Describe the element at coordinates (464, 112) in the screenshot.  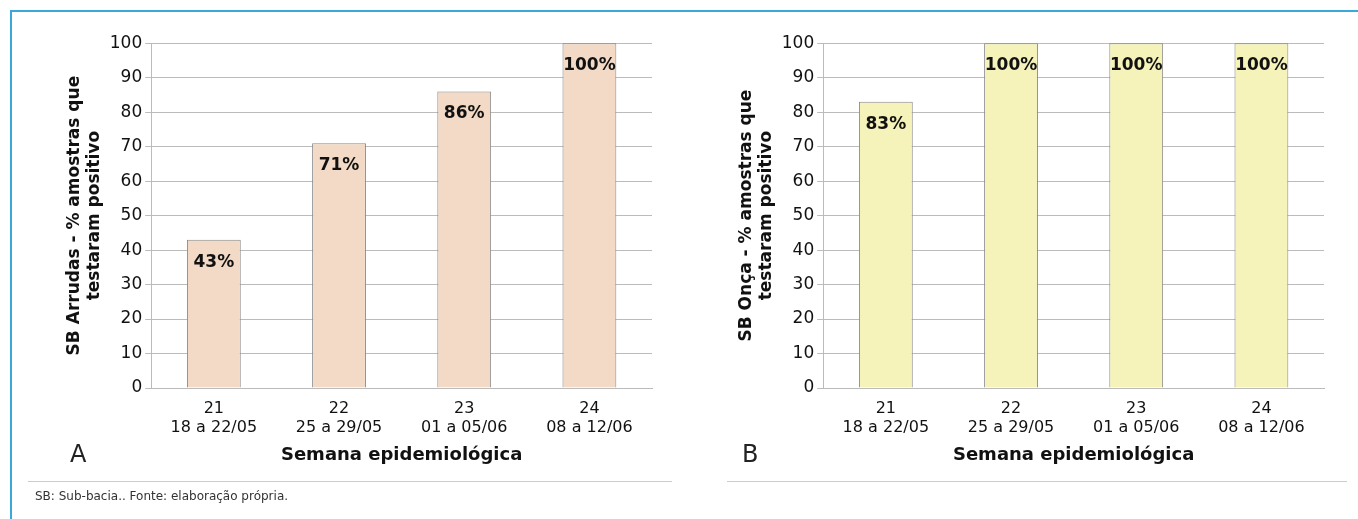
I see `data-label: 86%` at that location.